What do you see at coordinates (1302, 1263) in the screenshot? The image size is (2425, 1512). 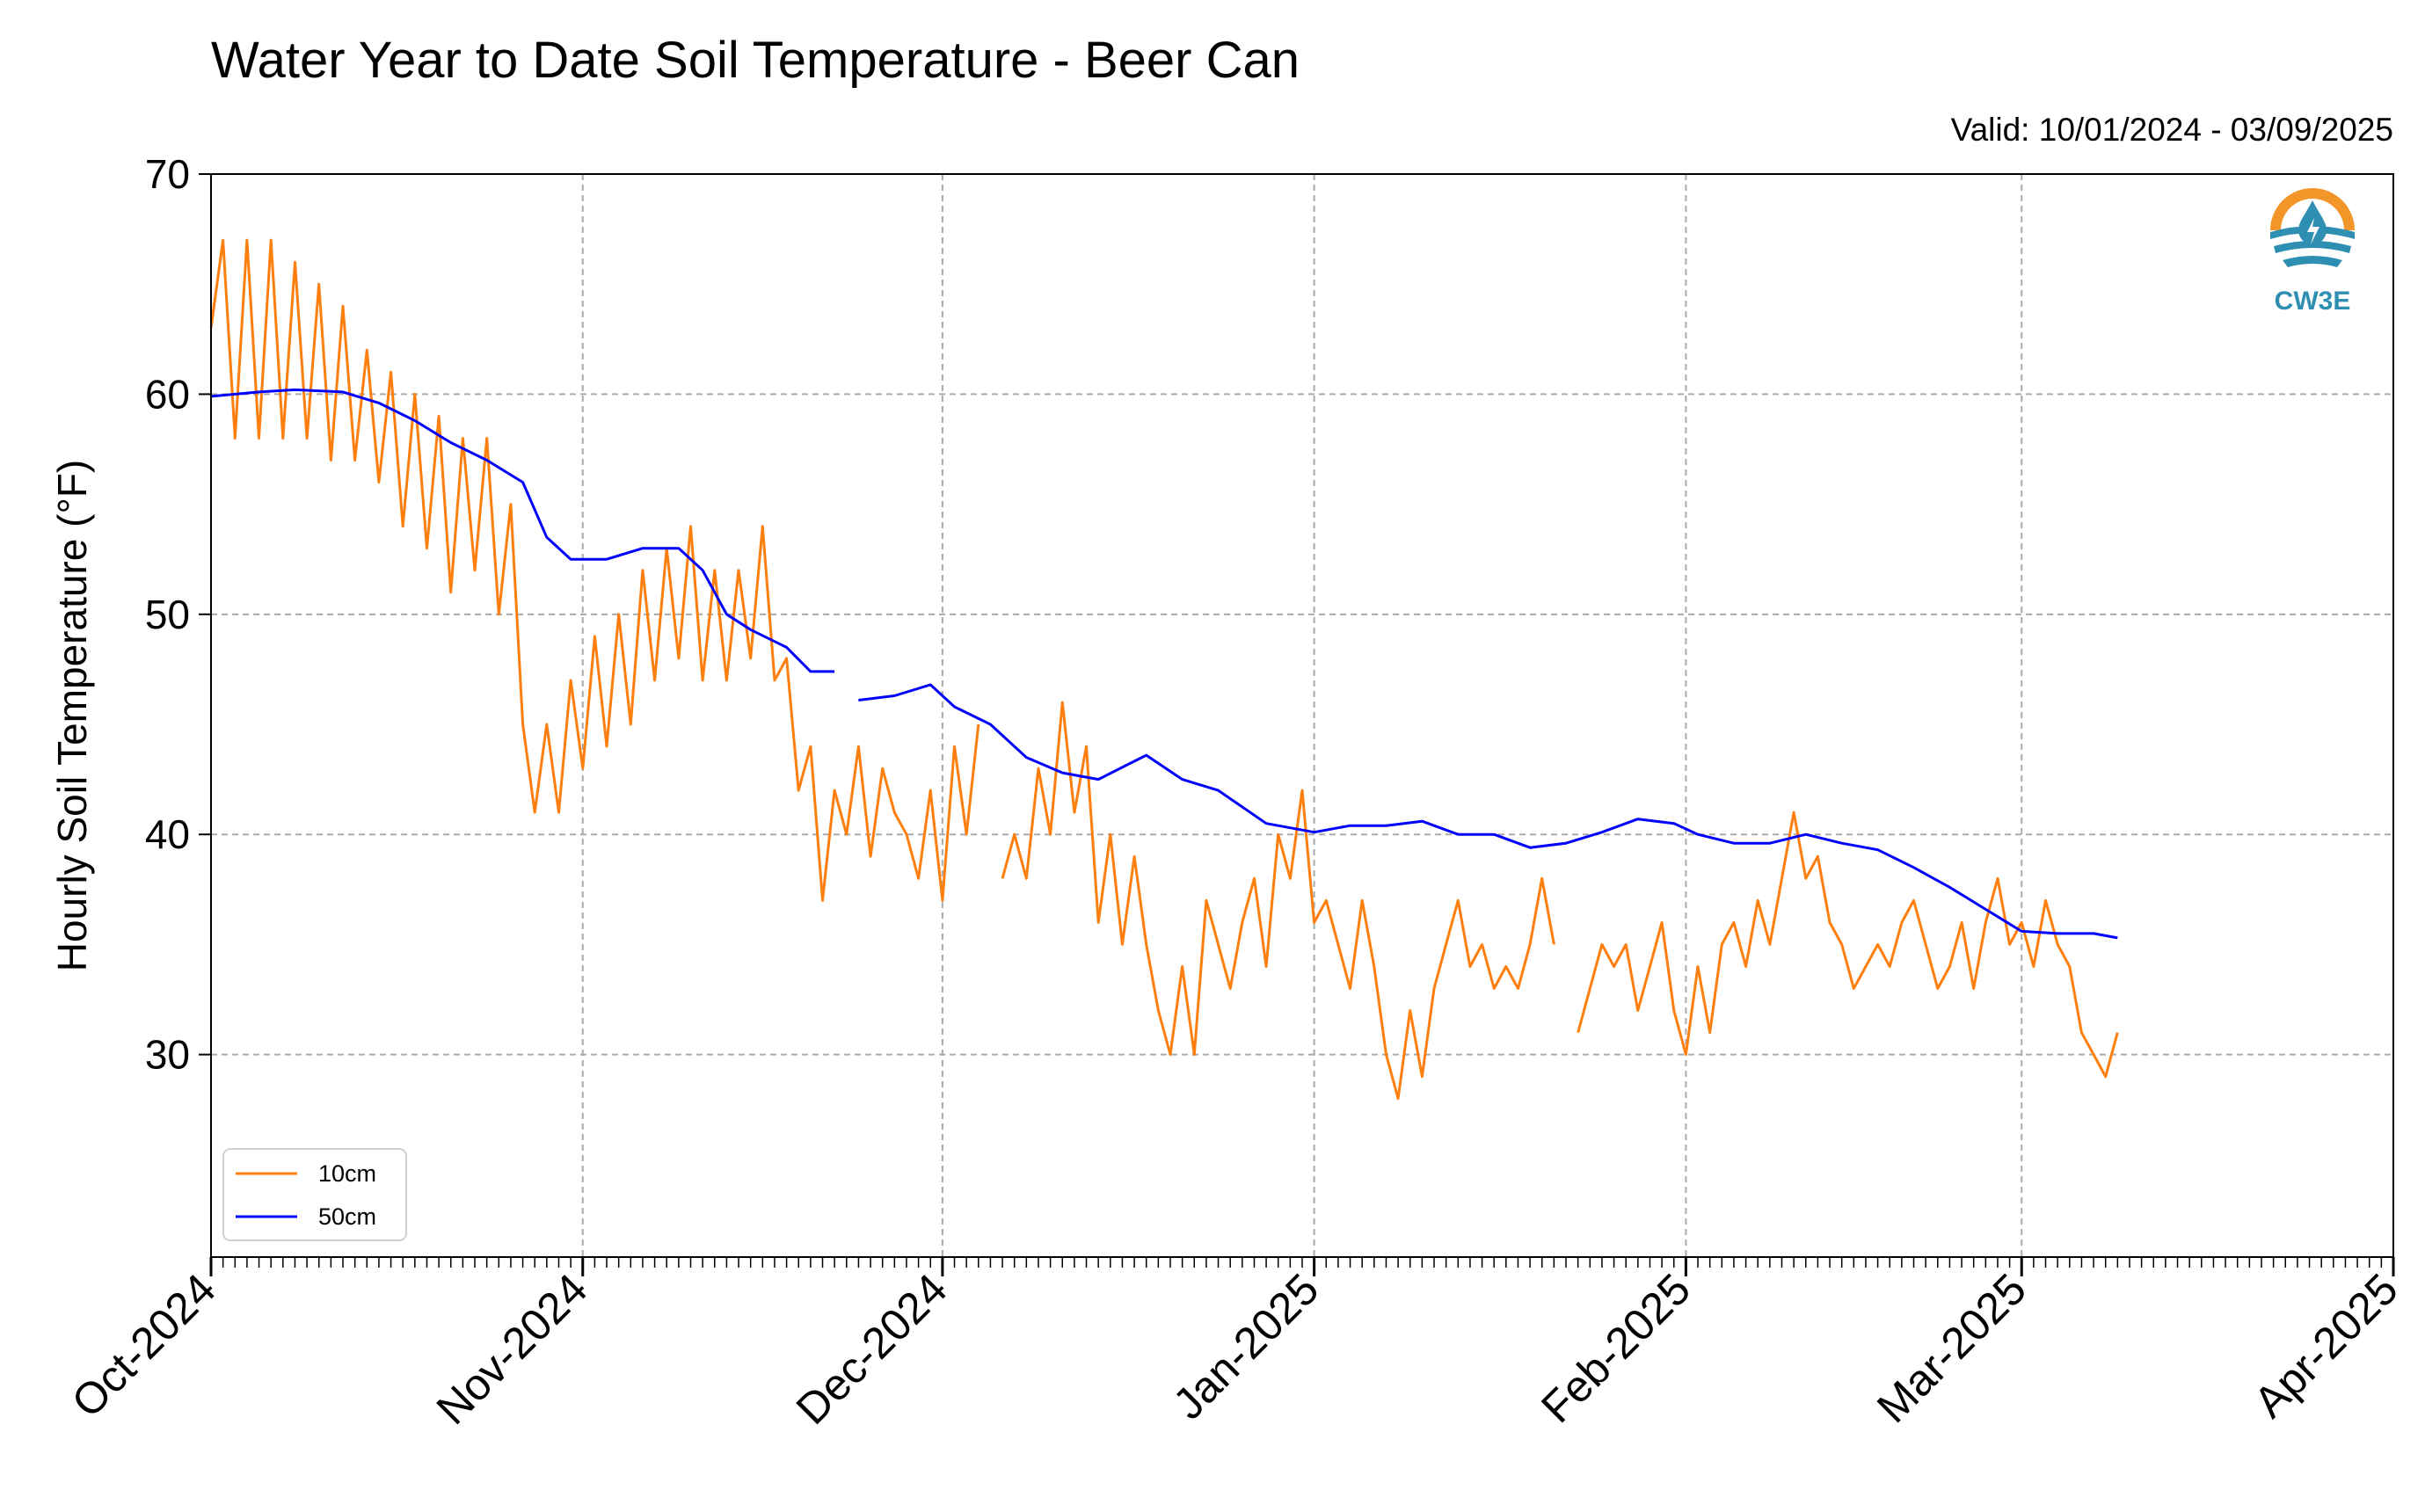 I see `x-minor-ticks` at bounding box center [1302, 1263].